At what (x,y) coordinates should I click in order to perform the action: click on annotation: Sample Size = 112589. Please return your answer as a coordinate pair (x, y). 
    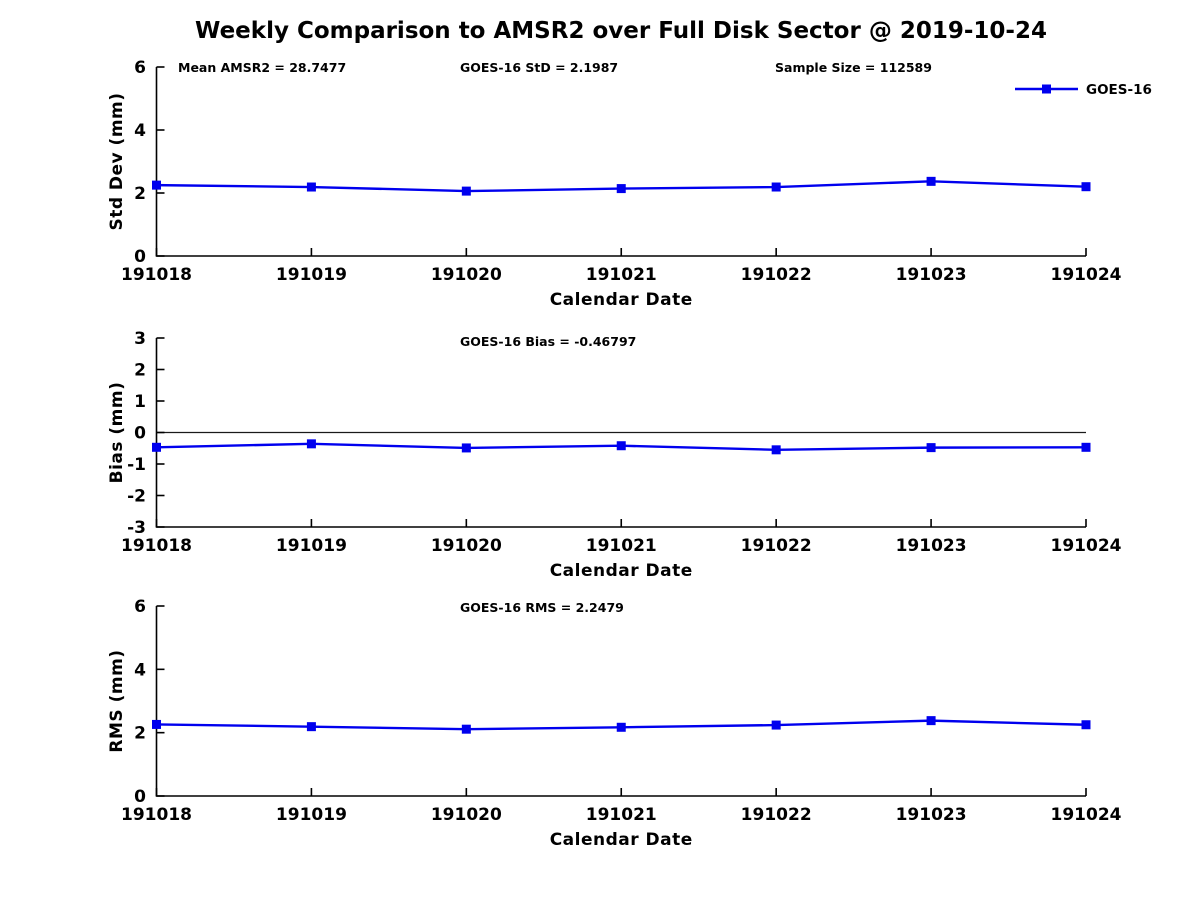
    Looking at the image, I should click on (853, 67).